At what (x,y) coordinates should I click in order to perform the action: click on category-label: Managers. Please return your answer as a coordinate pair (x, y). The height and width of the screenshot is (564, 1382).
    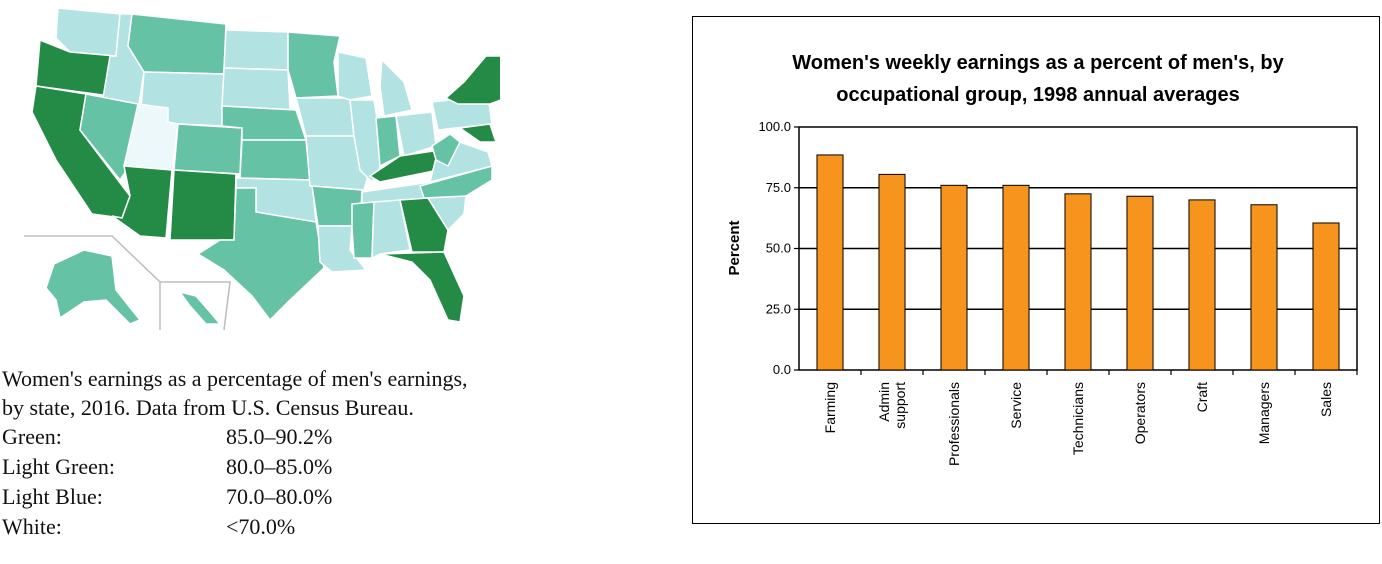
    Looking at the image, I should click on (1264, 413).